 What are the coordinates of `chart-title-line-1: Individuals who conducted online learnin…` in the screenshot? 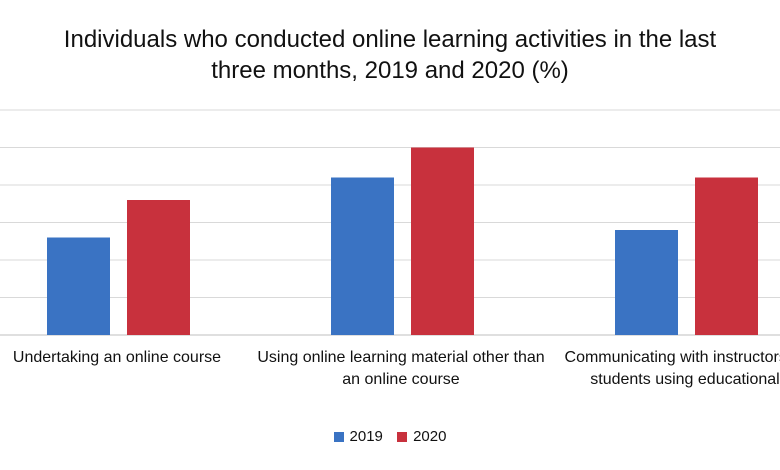 It's located at (390, 39).